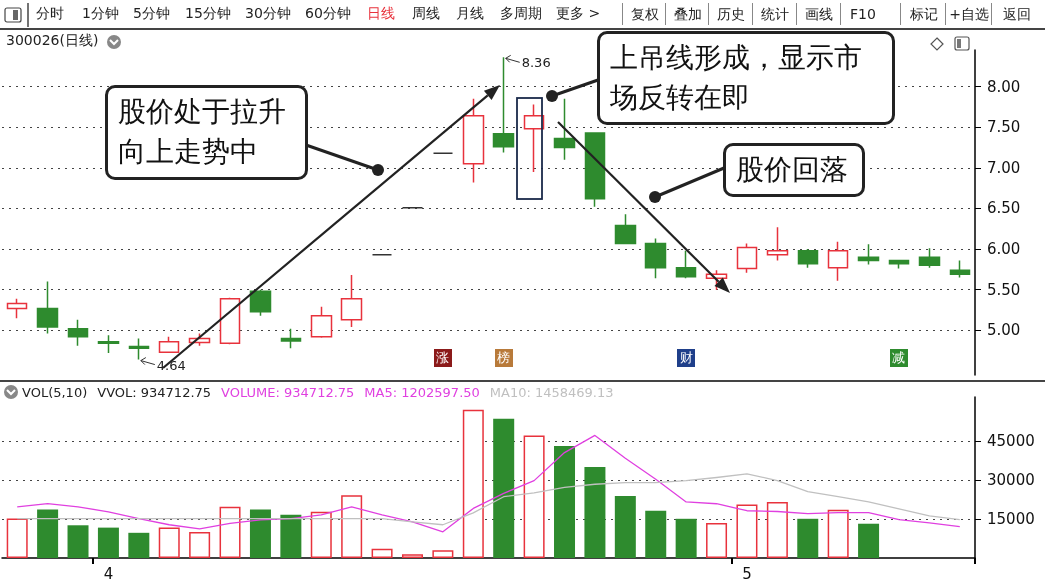  I want to click on text: 复权, so click(644, 14).